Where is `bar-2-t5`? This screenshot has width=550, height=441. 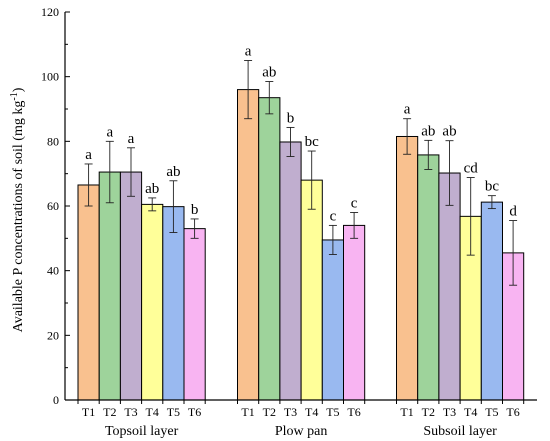 bar-2-t5 is located at coordinates (491, 301).